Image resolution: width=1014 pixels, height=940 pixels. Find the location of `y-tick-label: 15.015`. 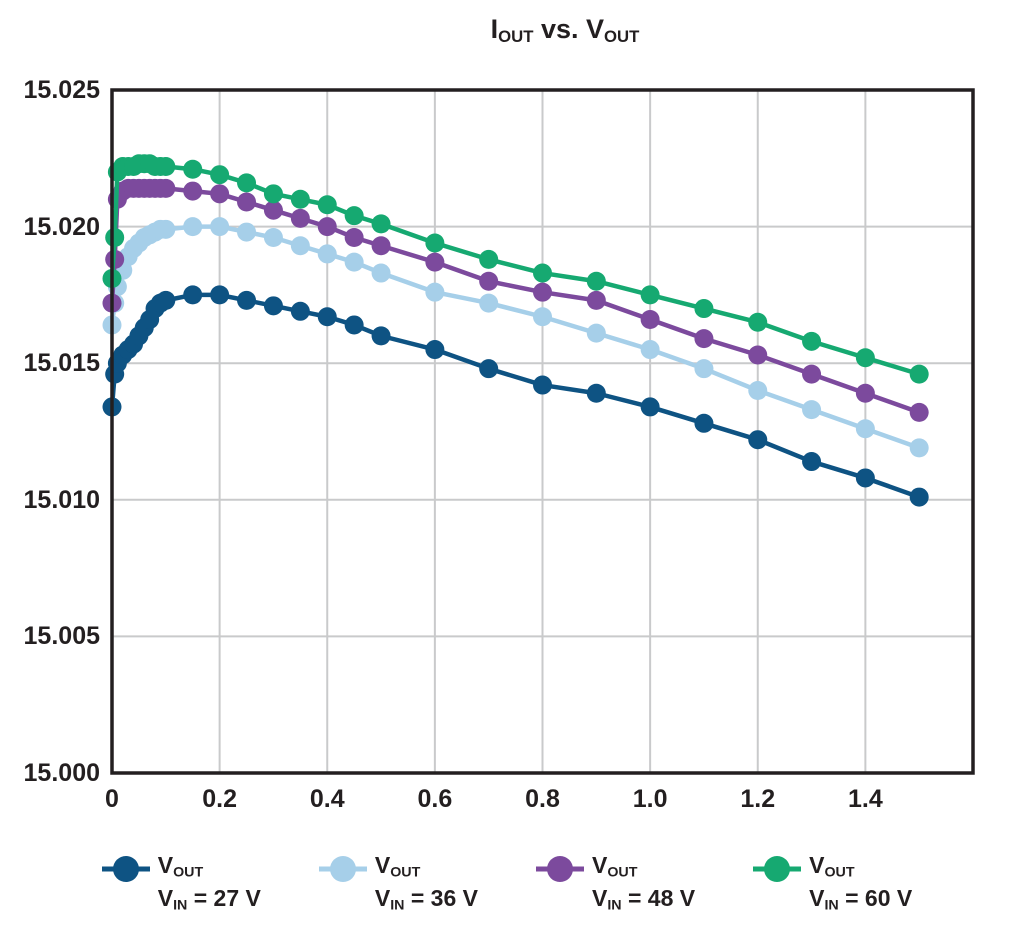

y-tick-label: 15.015 is located at coordinates (61, 363).